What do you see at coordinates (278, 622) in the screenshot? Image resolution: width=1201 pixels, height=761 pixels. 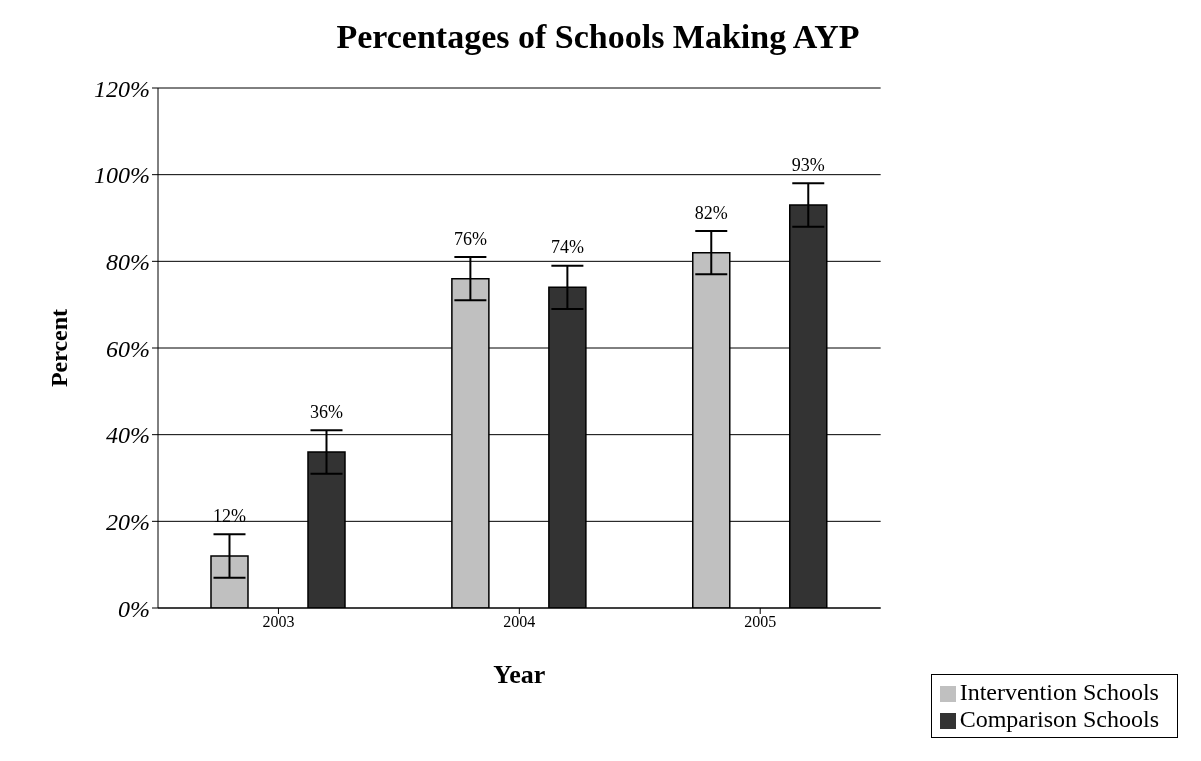 I see `x-tick-label: 2003` at bounding box center [278, 622].